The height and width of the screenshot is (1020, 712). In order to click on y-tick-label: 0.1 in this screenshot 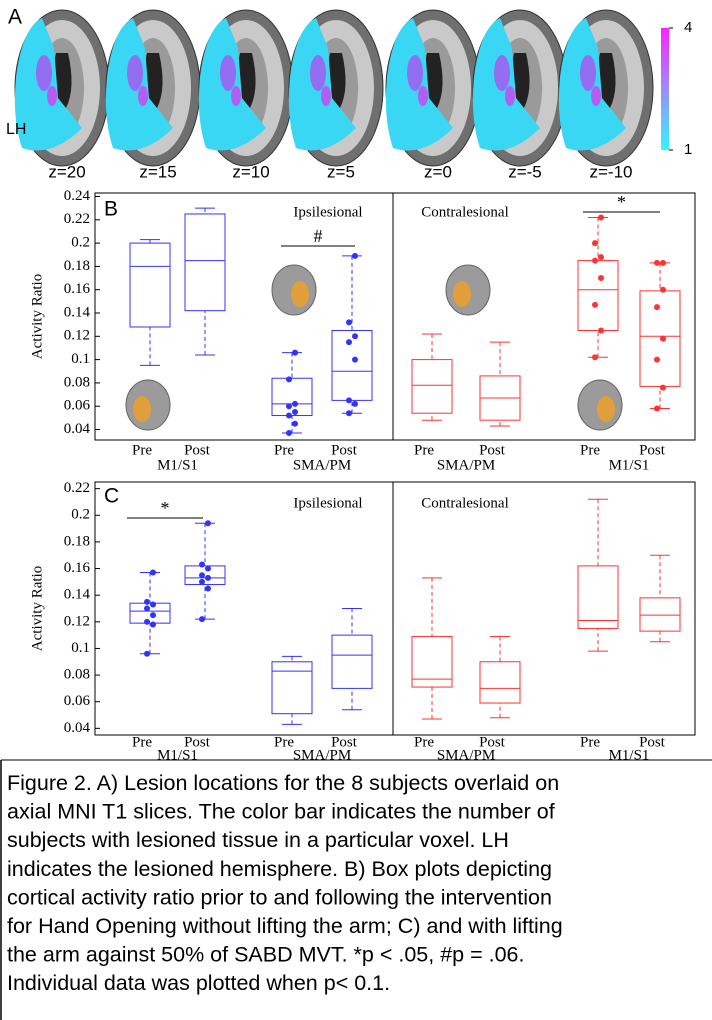, I will do `click(80, 648)`.